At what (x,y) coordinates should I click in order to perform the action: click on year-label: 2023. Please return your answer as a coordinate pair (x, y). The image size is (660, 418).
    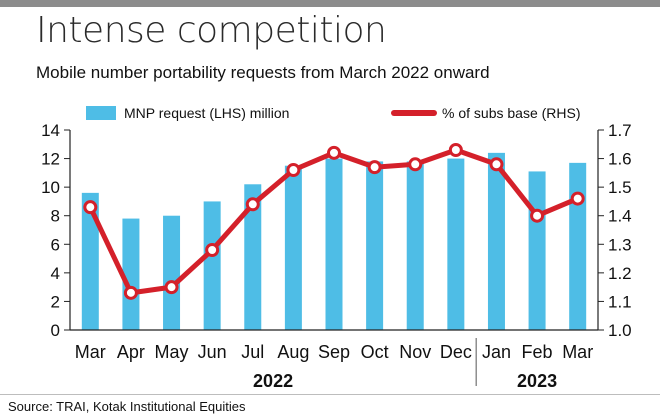
    Looking at the image, I should click on (537, 381).